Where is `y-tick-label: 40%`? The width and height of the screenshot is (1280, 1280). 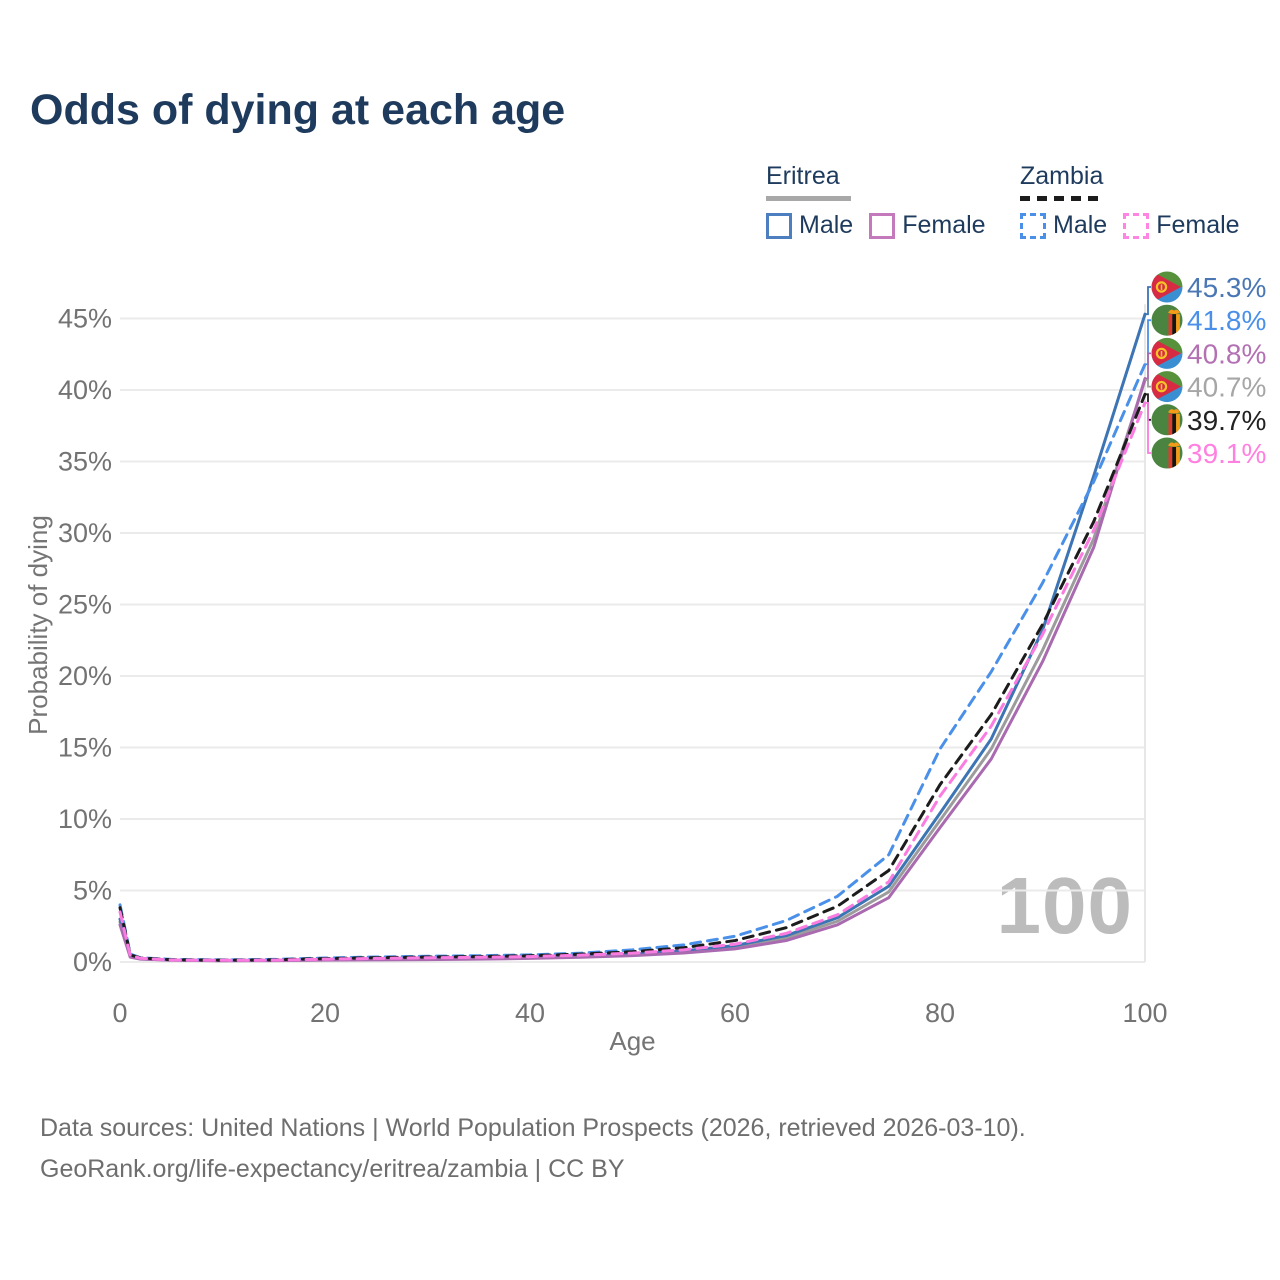 y-tick-label: 40% is located at coordinates (85, 390).